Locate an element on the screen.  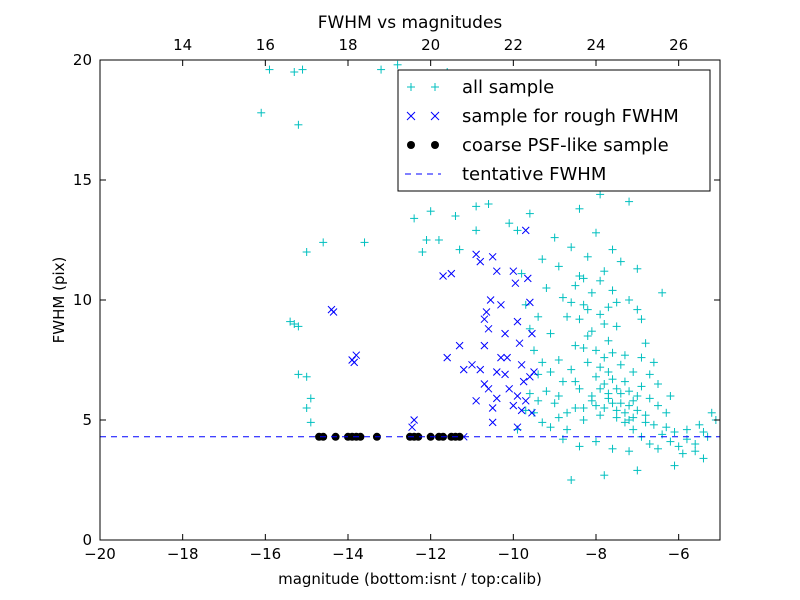
x-axis-label: magnitude (bottom:isnt / top:calib) is located at coordinates (410, 579).